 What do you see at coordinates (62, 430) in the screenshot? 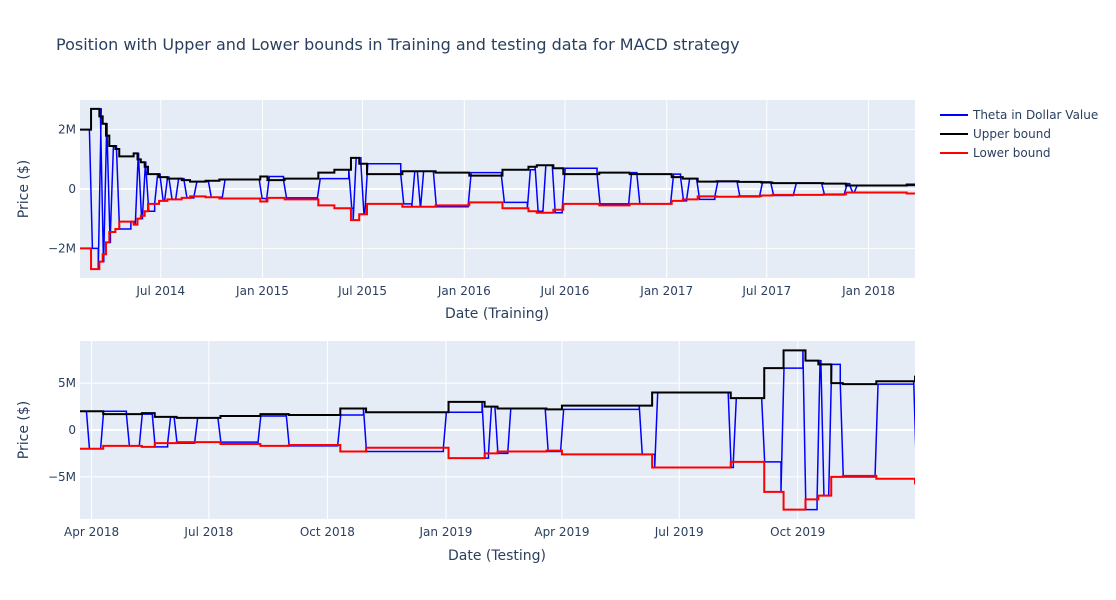
I see `y-ticks-testing: 5M 0 −5M` at bounding box center [62, 430].